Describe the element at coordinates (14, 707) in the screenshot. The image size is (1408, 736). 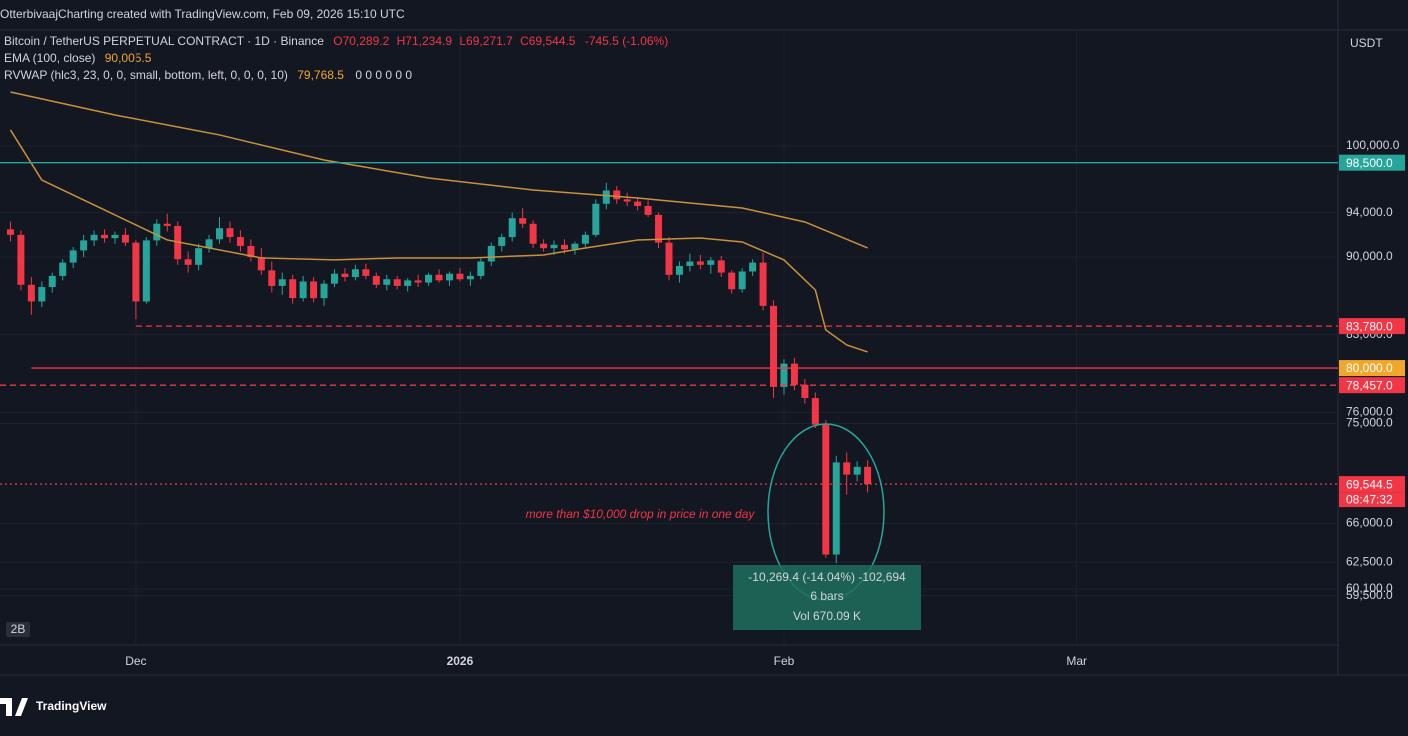
I see `logo-icon` at that location.